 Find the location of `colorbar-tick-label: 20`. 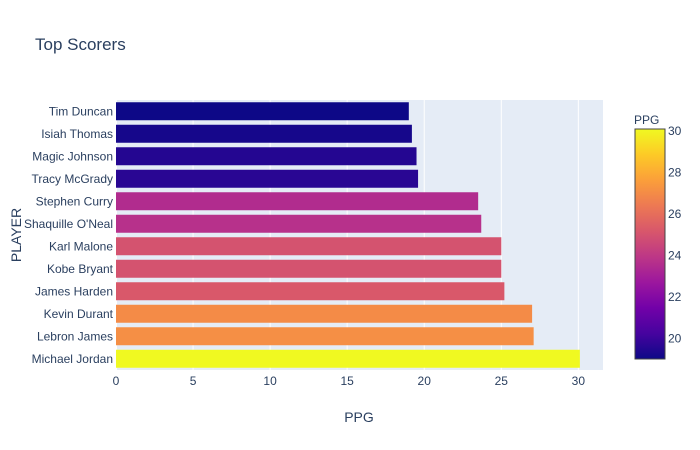

colorbar-tick-label: 20 is located at coordinates (675, 338).